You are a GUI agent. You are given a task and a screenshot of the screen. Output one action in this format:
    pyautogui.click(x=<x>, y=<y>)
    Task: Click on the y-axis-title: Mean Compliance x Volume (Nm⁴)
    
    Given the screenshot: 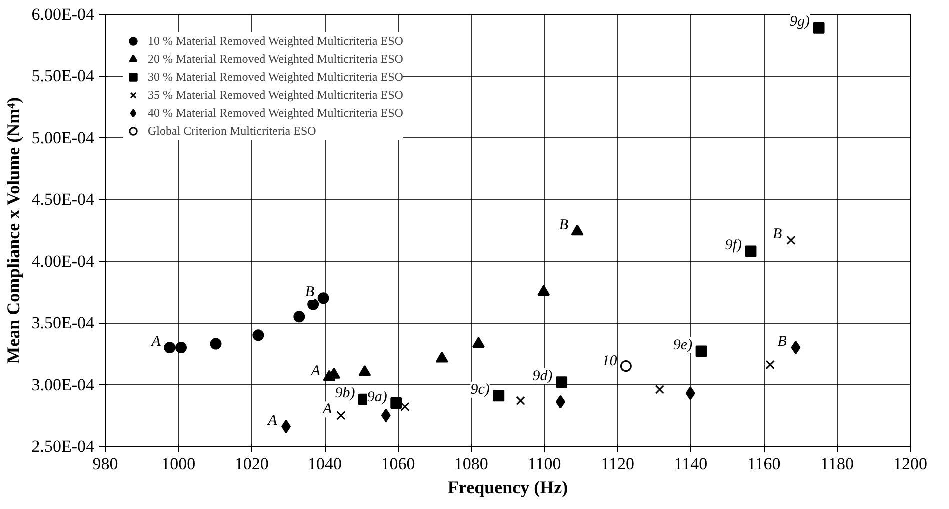 What is the action you would take?
    pyautogui.click(x=14, y=230)
    